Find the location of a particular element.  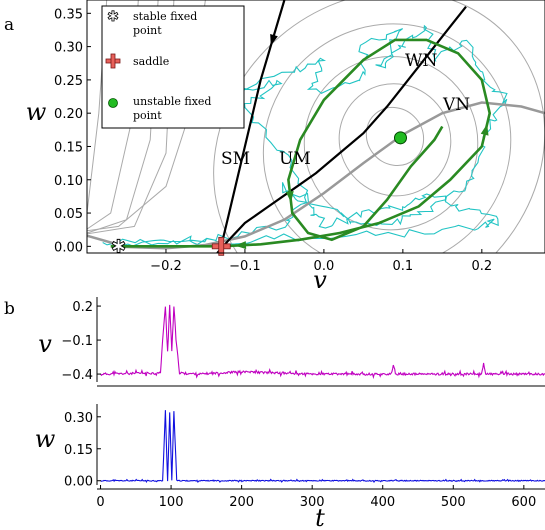

x-ticks: −0.2 −0.1 0.0 0.1 0.2 is located at coordinates (321, 261).